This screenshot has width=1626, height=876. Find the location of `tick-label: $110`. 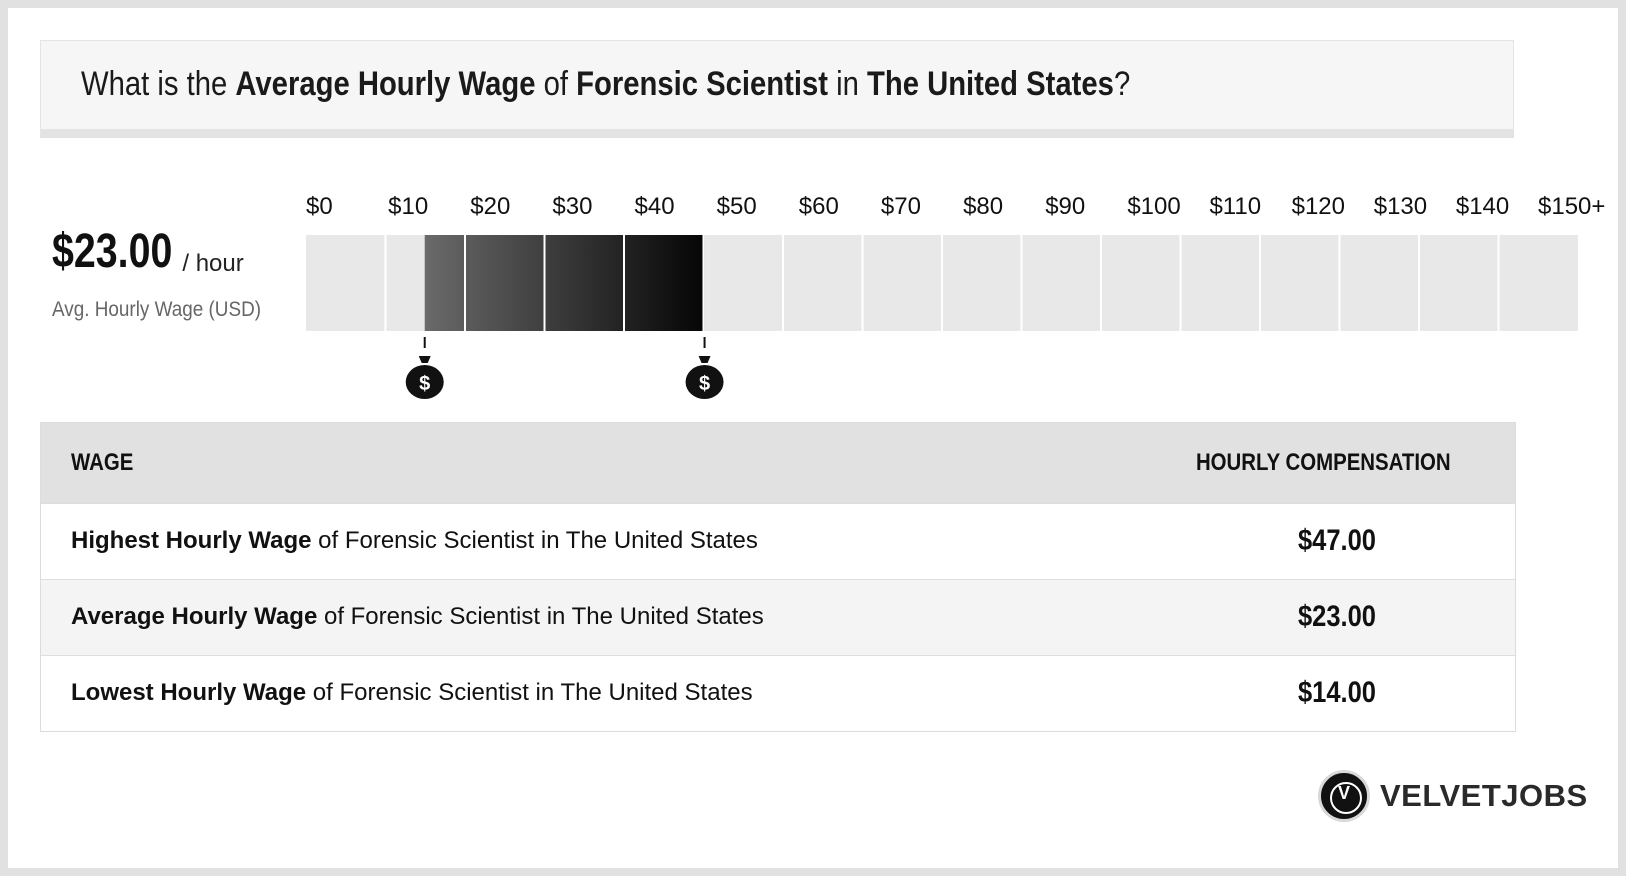

tick-label: $110 is located at coordinates (1235, 206).